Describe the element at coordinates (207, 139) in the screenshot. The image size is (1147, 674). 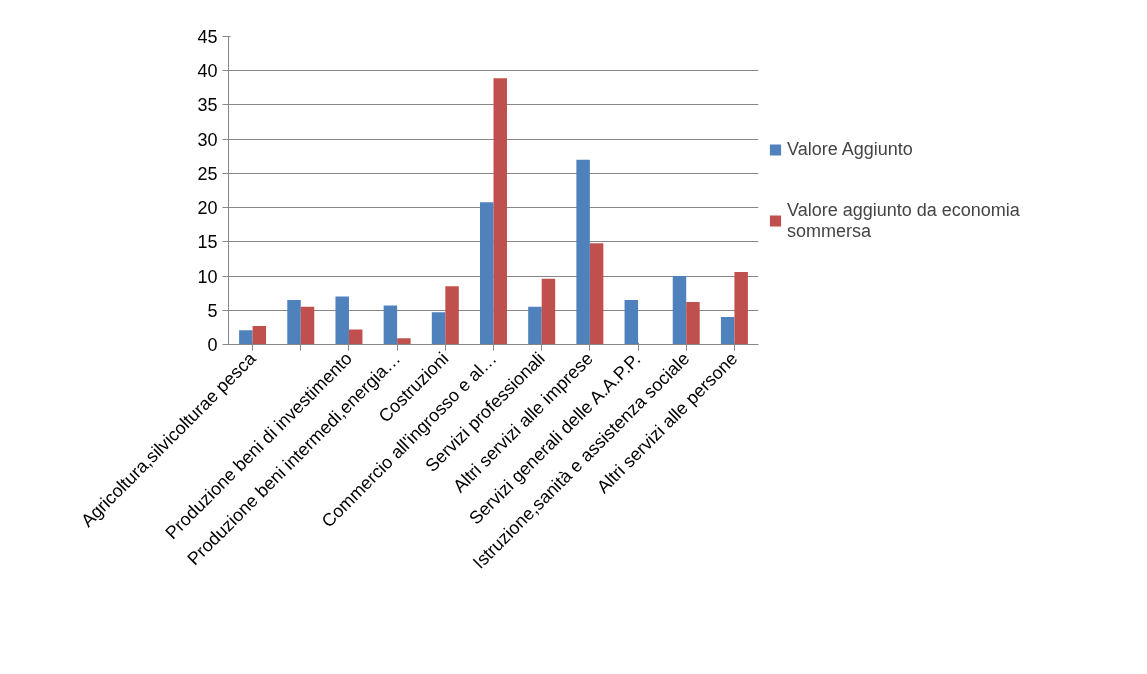
I see `y-tick-label: 30` at that location.